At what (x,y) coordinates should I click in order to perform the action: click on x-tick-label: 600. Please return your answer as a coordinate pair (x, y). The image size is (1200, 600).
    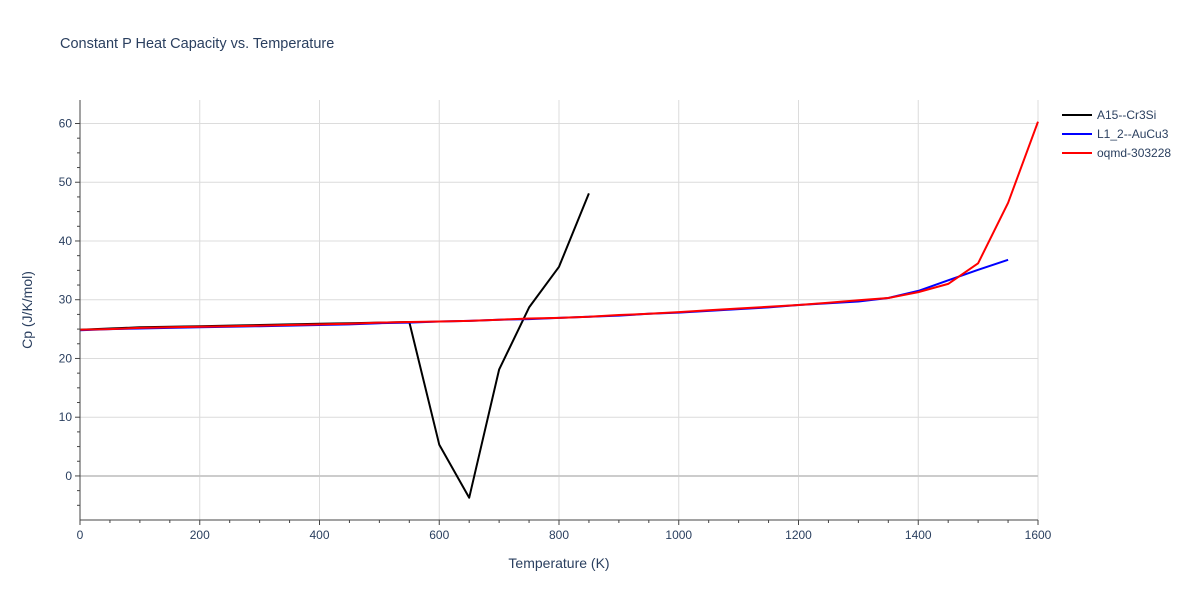
    Looking at the image, I should click on (439, 535).